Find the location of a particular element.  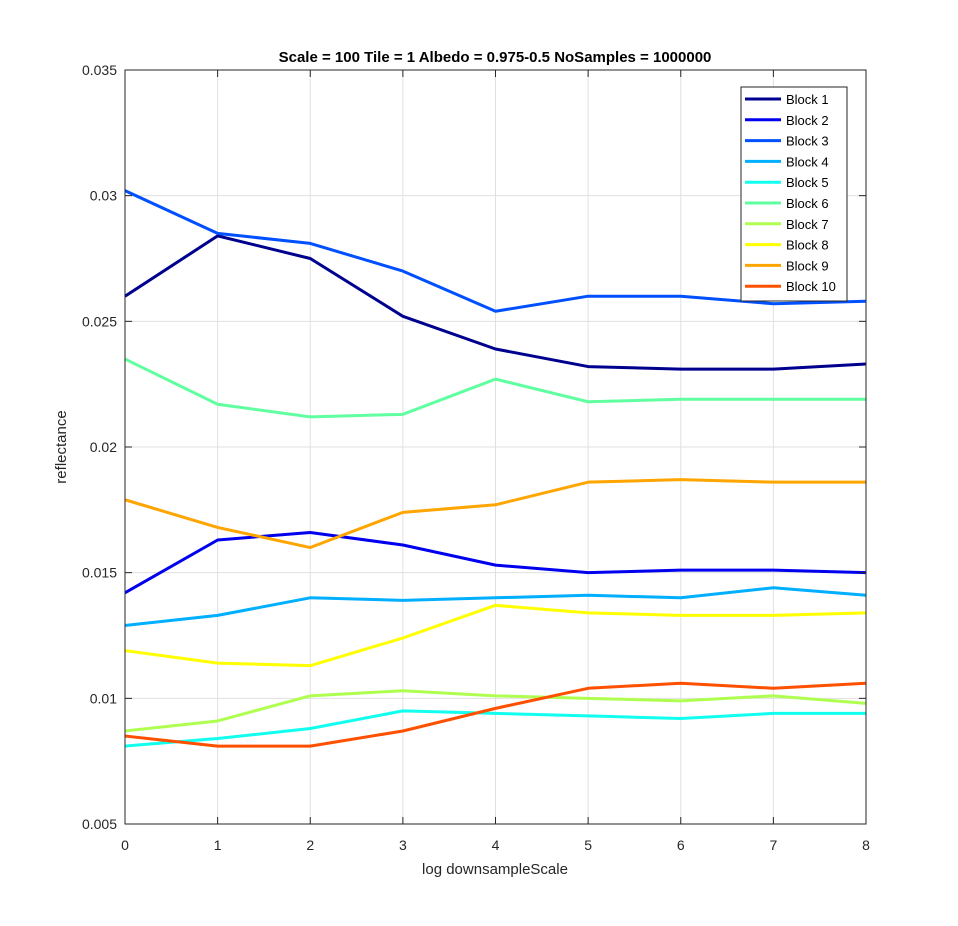

legend-label: Block 4 is located at coordinates (807, 161).